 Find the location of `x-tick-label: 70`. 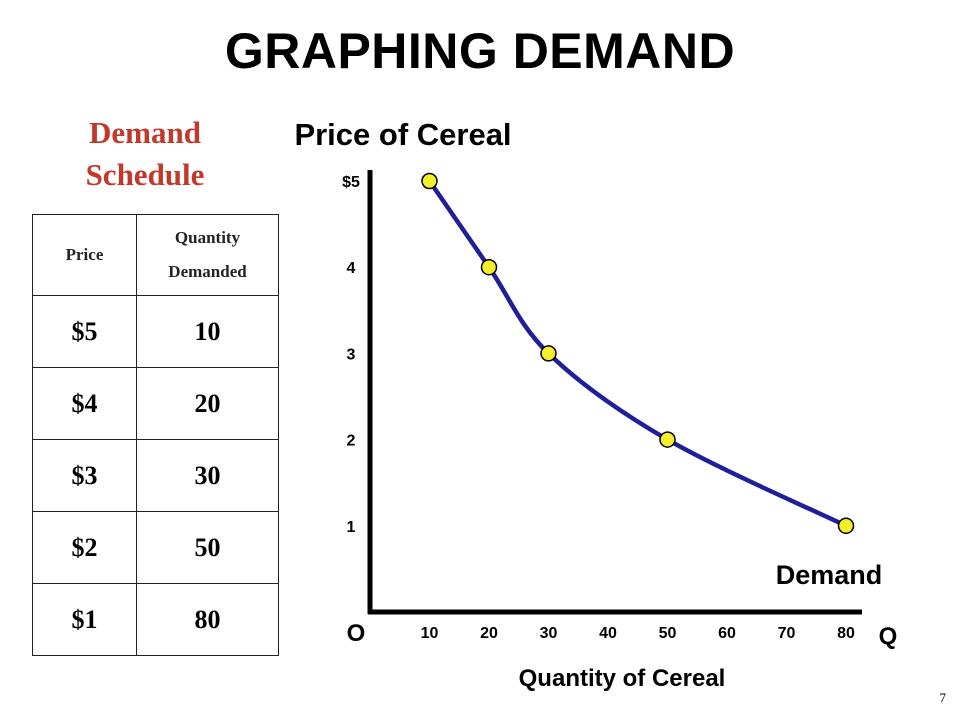

x-tick-label: 70 is located at coordinates (787, 633).